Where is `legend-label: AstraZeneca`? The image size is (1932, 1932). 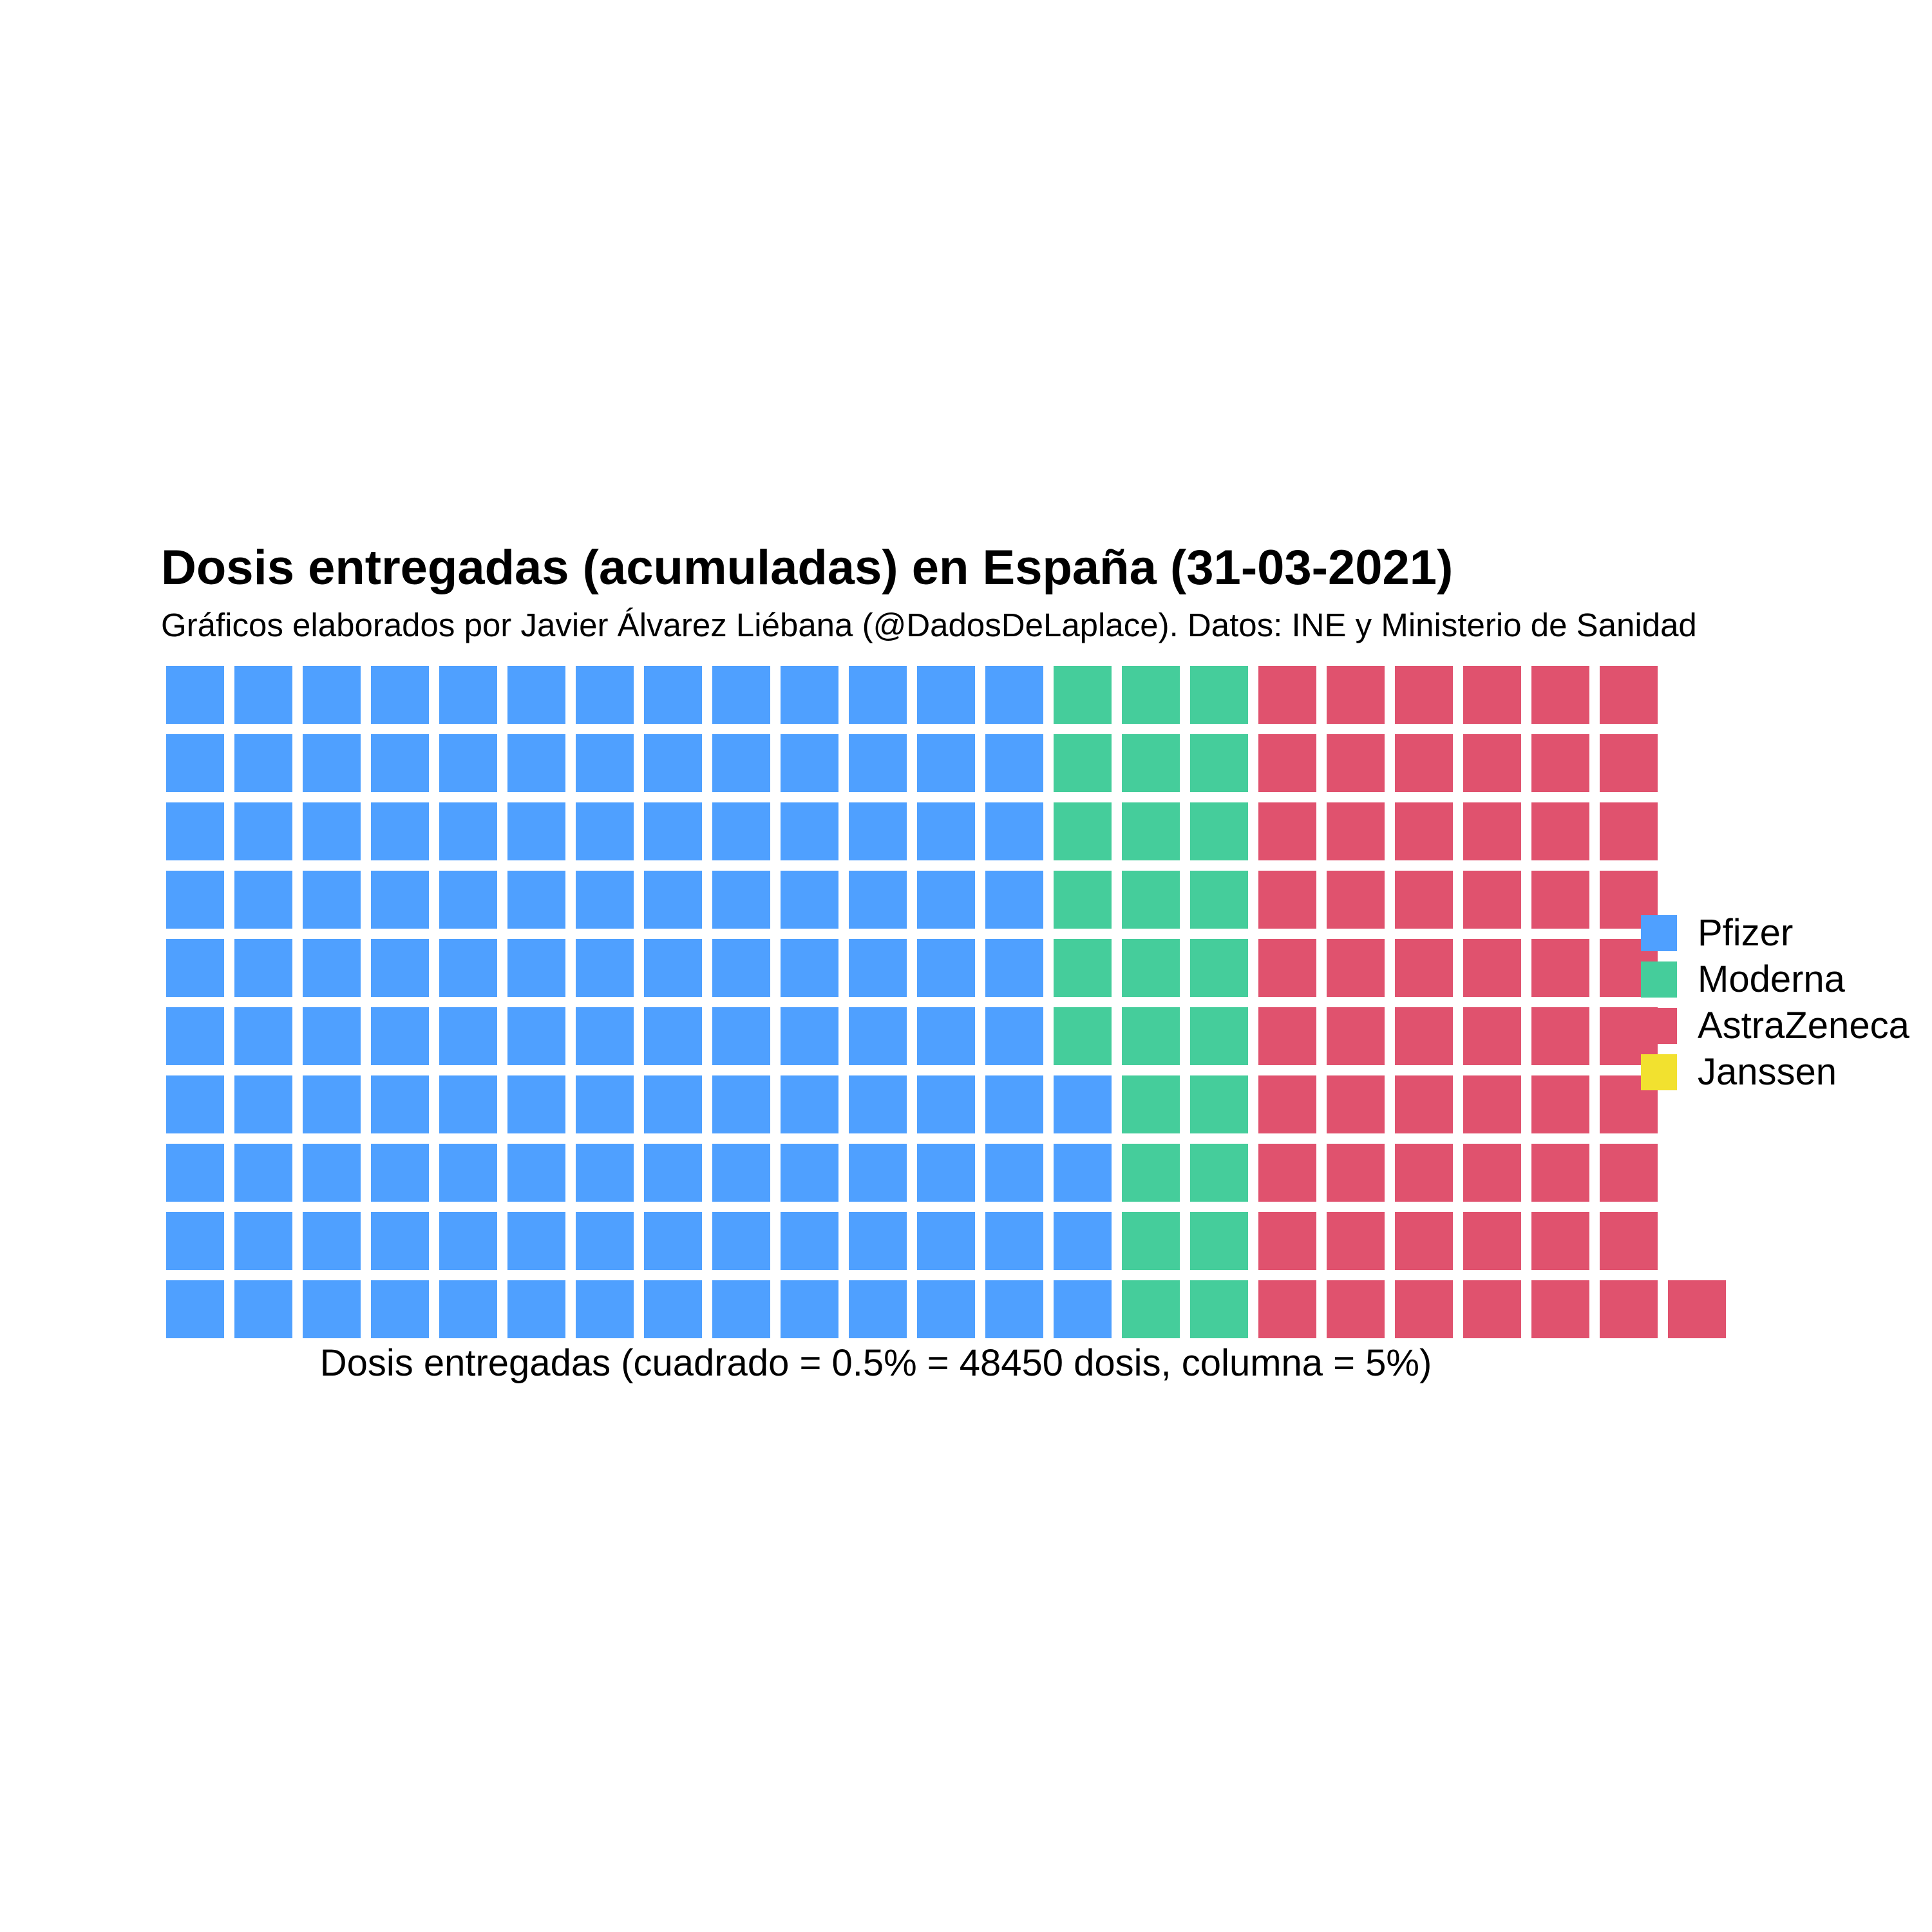
legend-label: AstraZeneca is located at coordinates (1803, 1026).